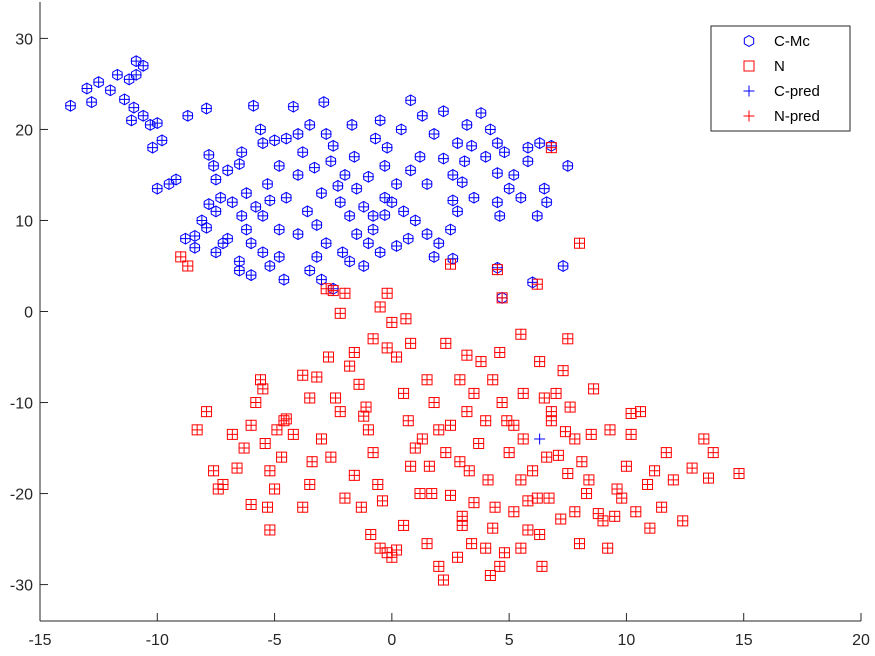 The width and height of the screenshot is (875, 656). I want to click on x-tick-label: -10, so click(157, 640).